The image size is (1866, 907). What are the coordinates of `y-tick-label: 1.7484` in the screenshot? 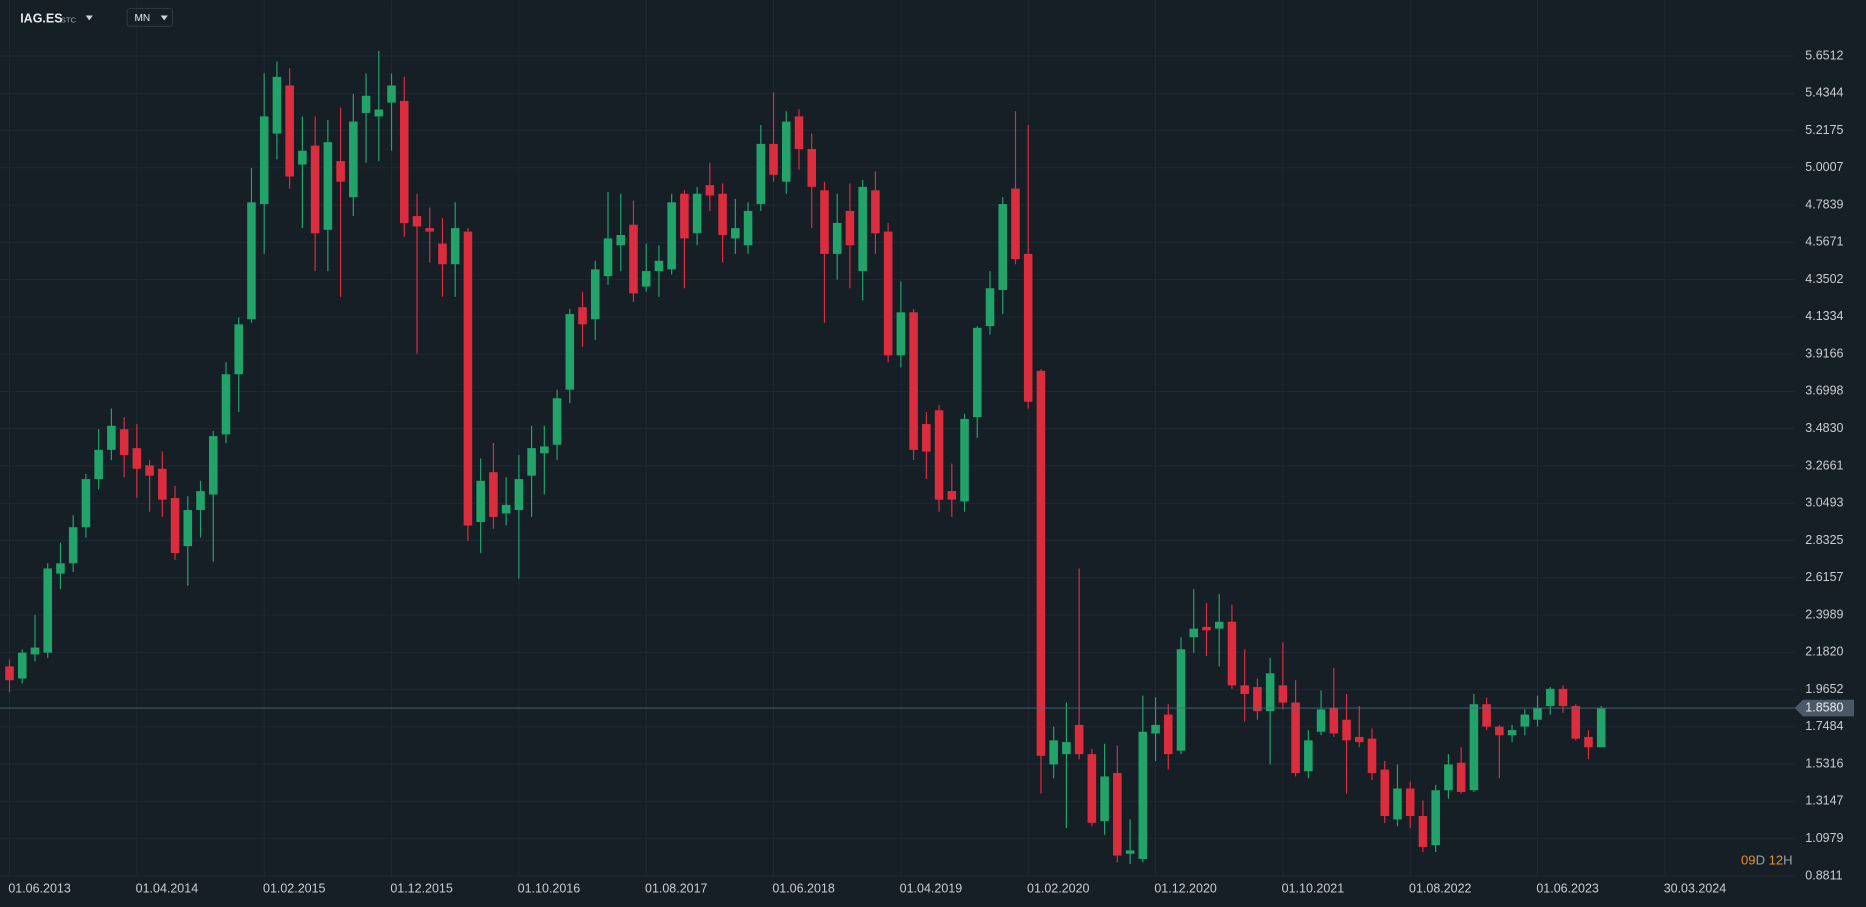 It's located at (1824, 726).